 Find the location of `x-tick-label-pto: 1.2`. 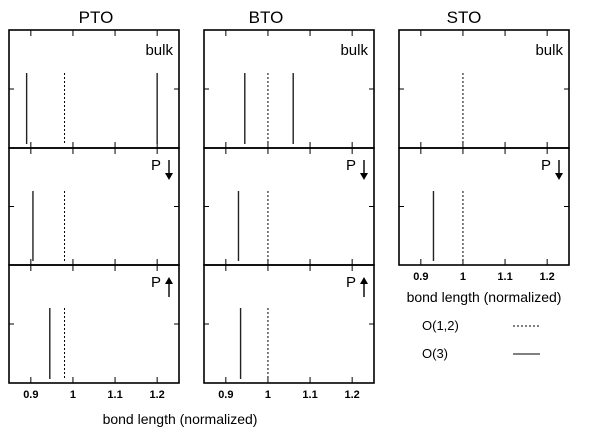

x-tick-label-pto: 1.2 is located at coordinates (157, 395).